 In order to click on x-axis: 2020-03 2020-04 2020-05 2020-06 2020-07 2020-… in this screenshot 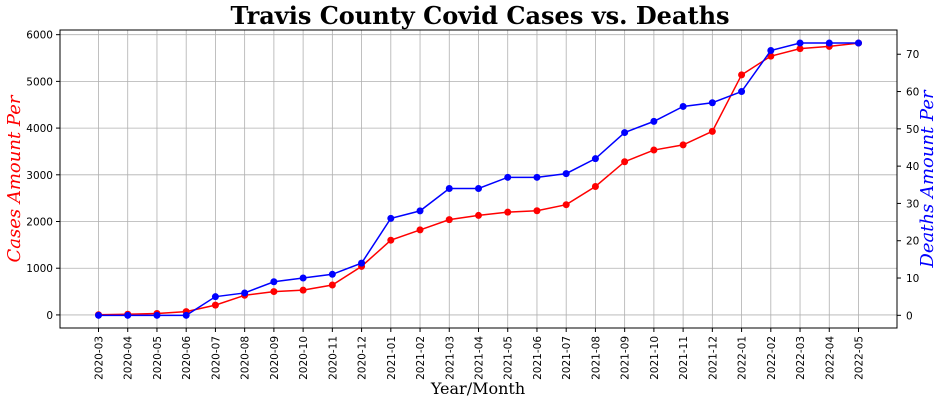, I will do `click(480, 354)`.